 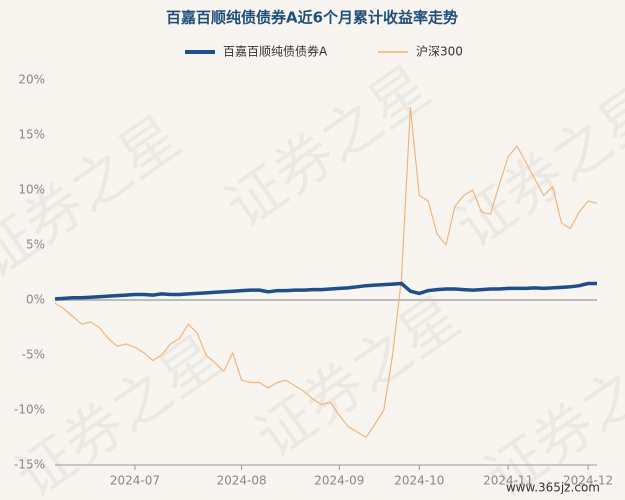 I want to click on y-tick-label: 20%, so click(x=31, y=80).